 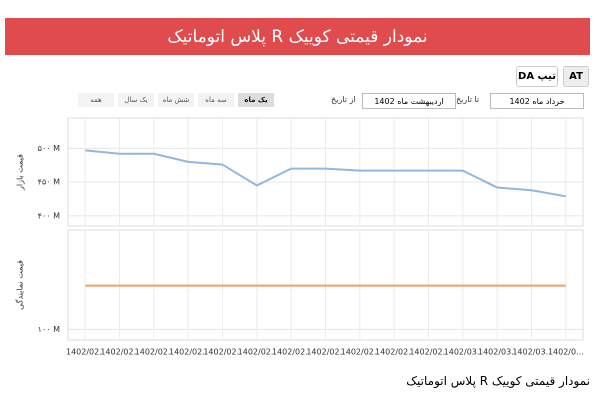 What do you see at coordinates (216, 100) in the screenshot?
I see `range-button: سه ماه` at bounding box center [216, 100].